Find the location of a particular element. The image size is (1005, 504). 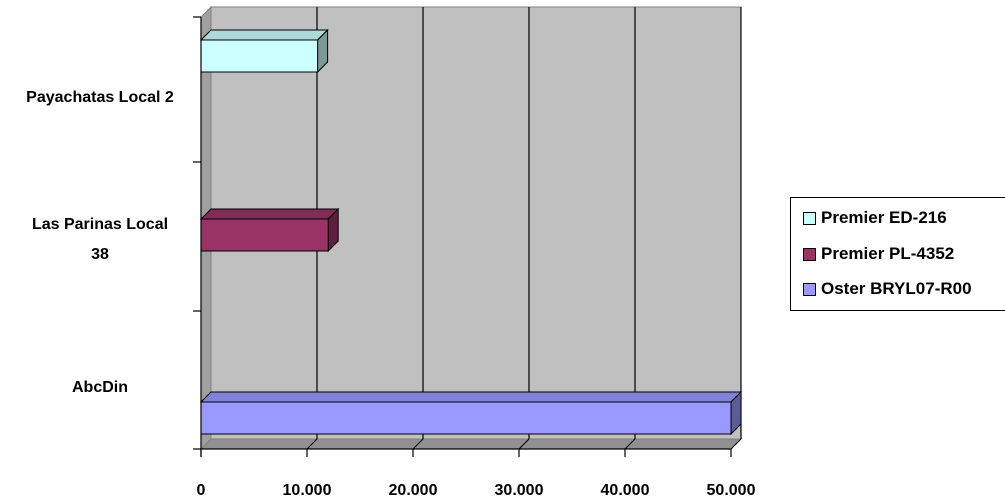

floor is located at coordinates (471, 444).